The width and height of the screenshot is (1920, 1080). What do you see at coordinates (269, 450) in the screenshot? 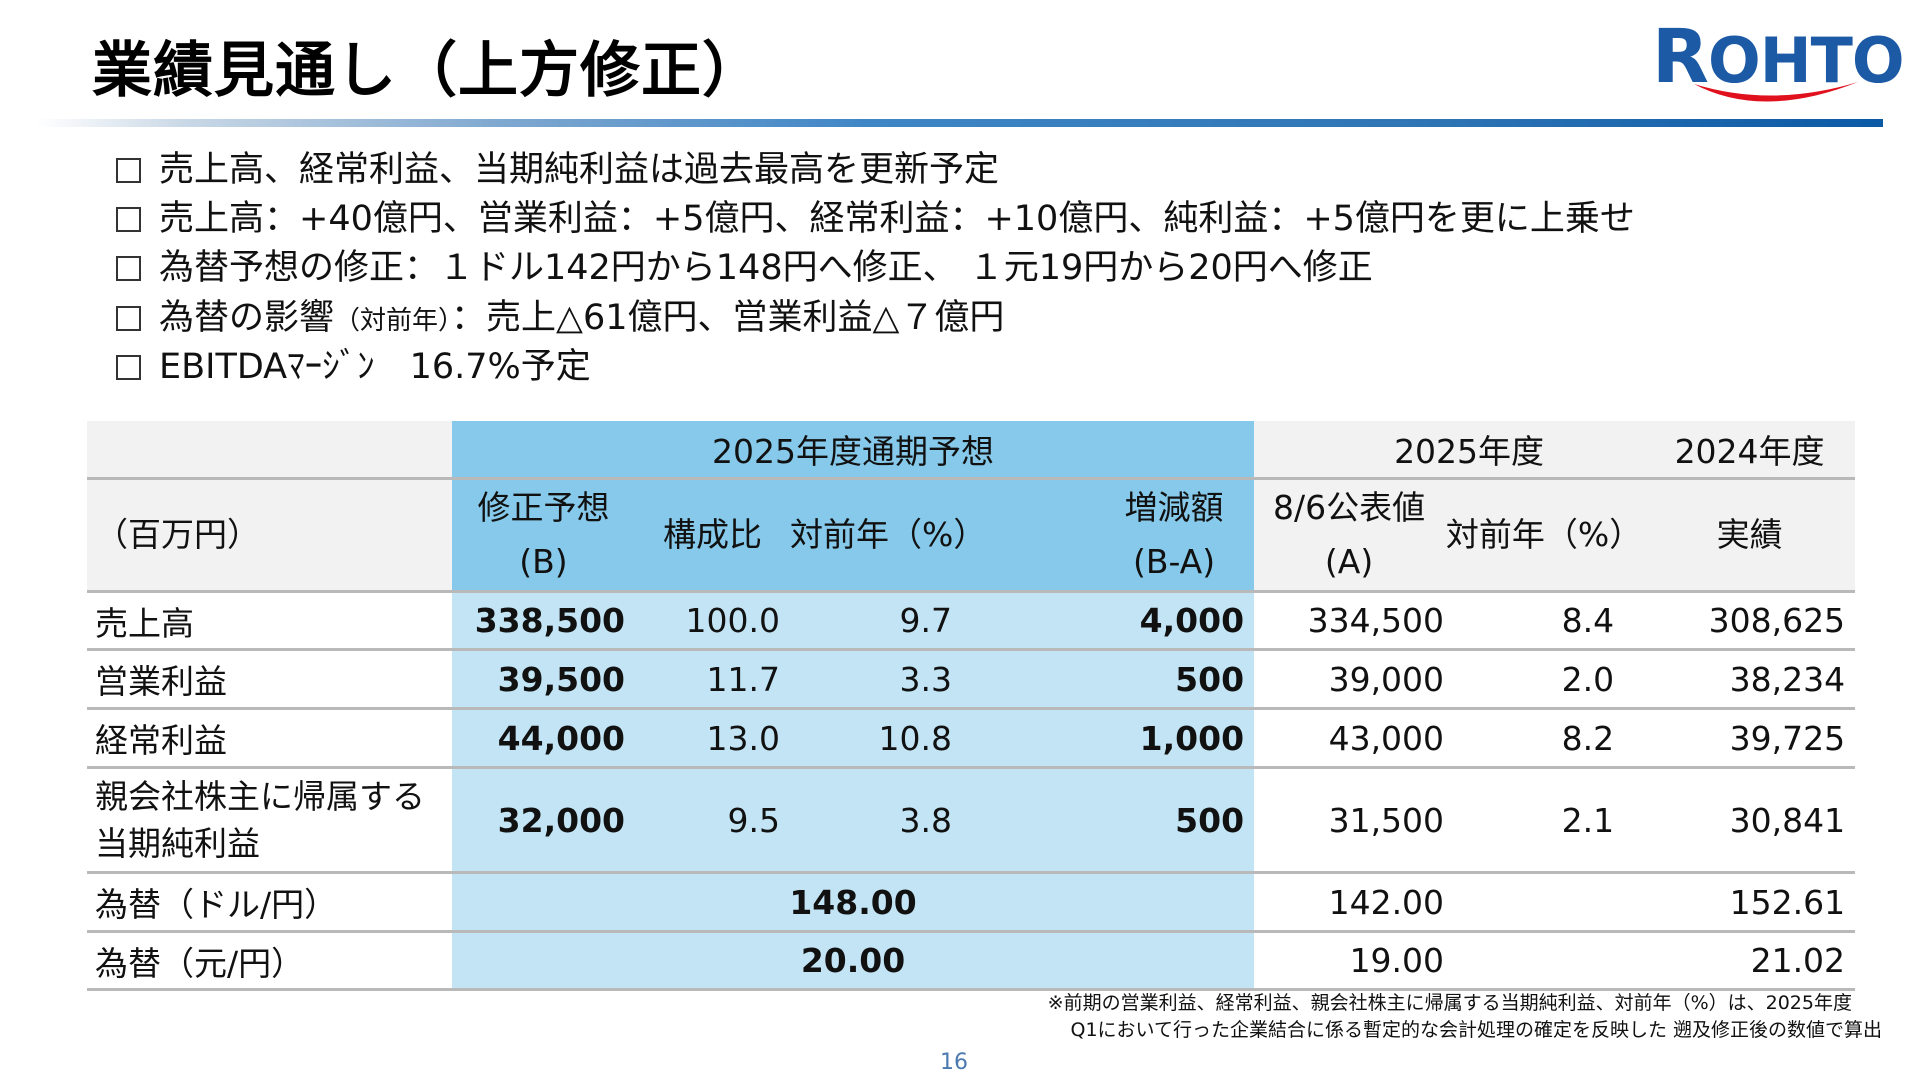
I see `header-blank` at bounding box center [269, 450].